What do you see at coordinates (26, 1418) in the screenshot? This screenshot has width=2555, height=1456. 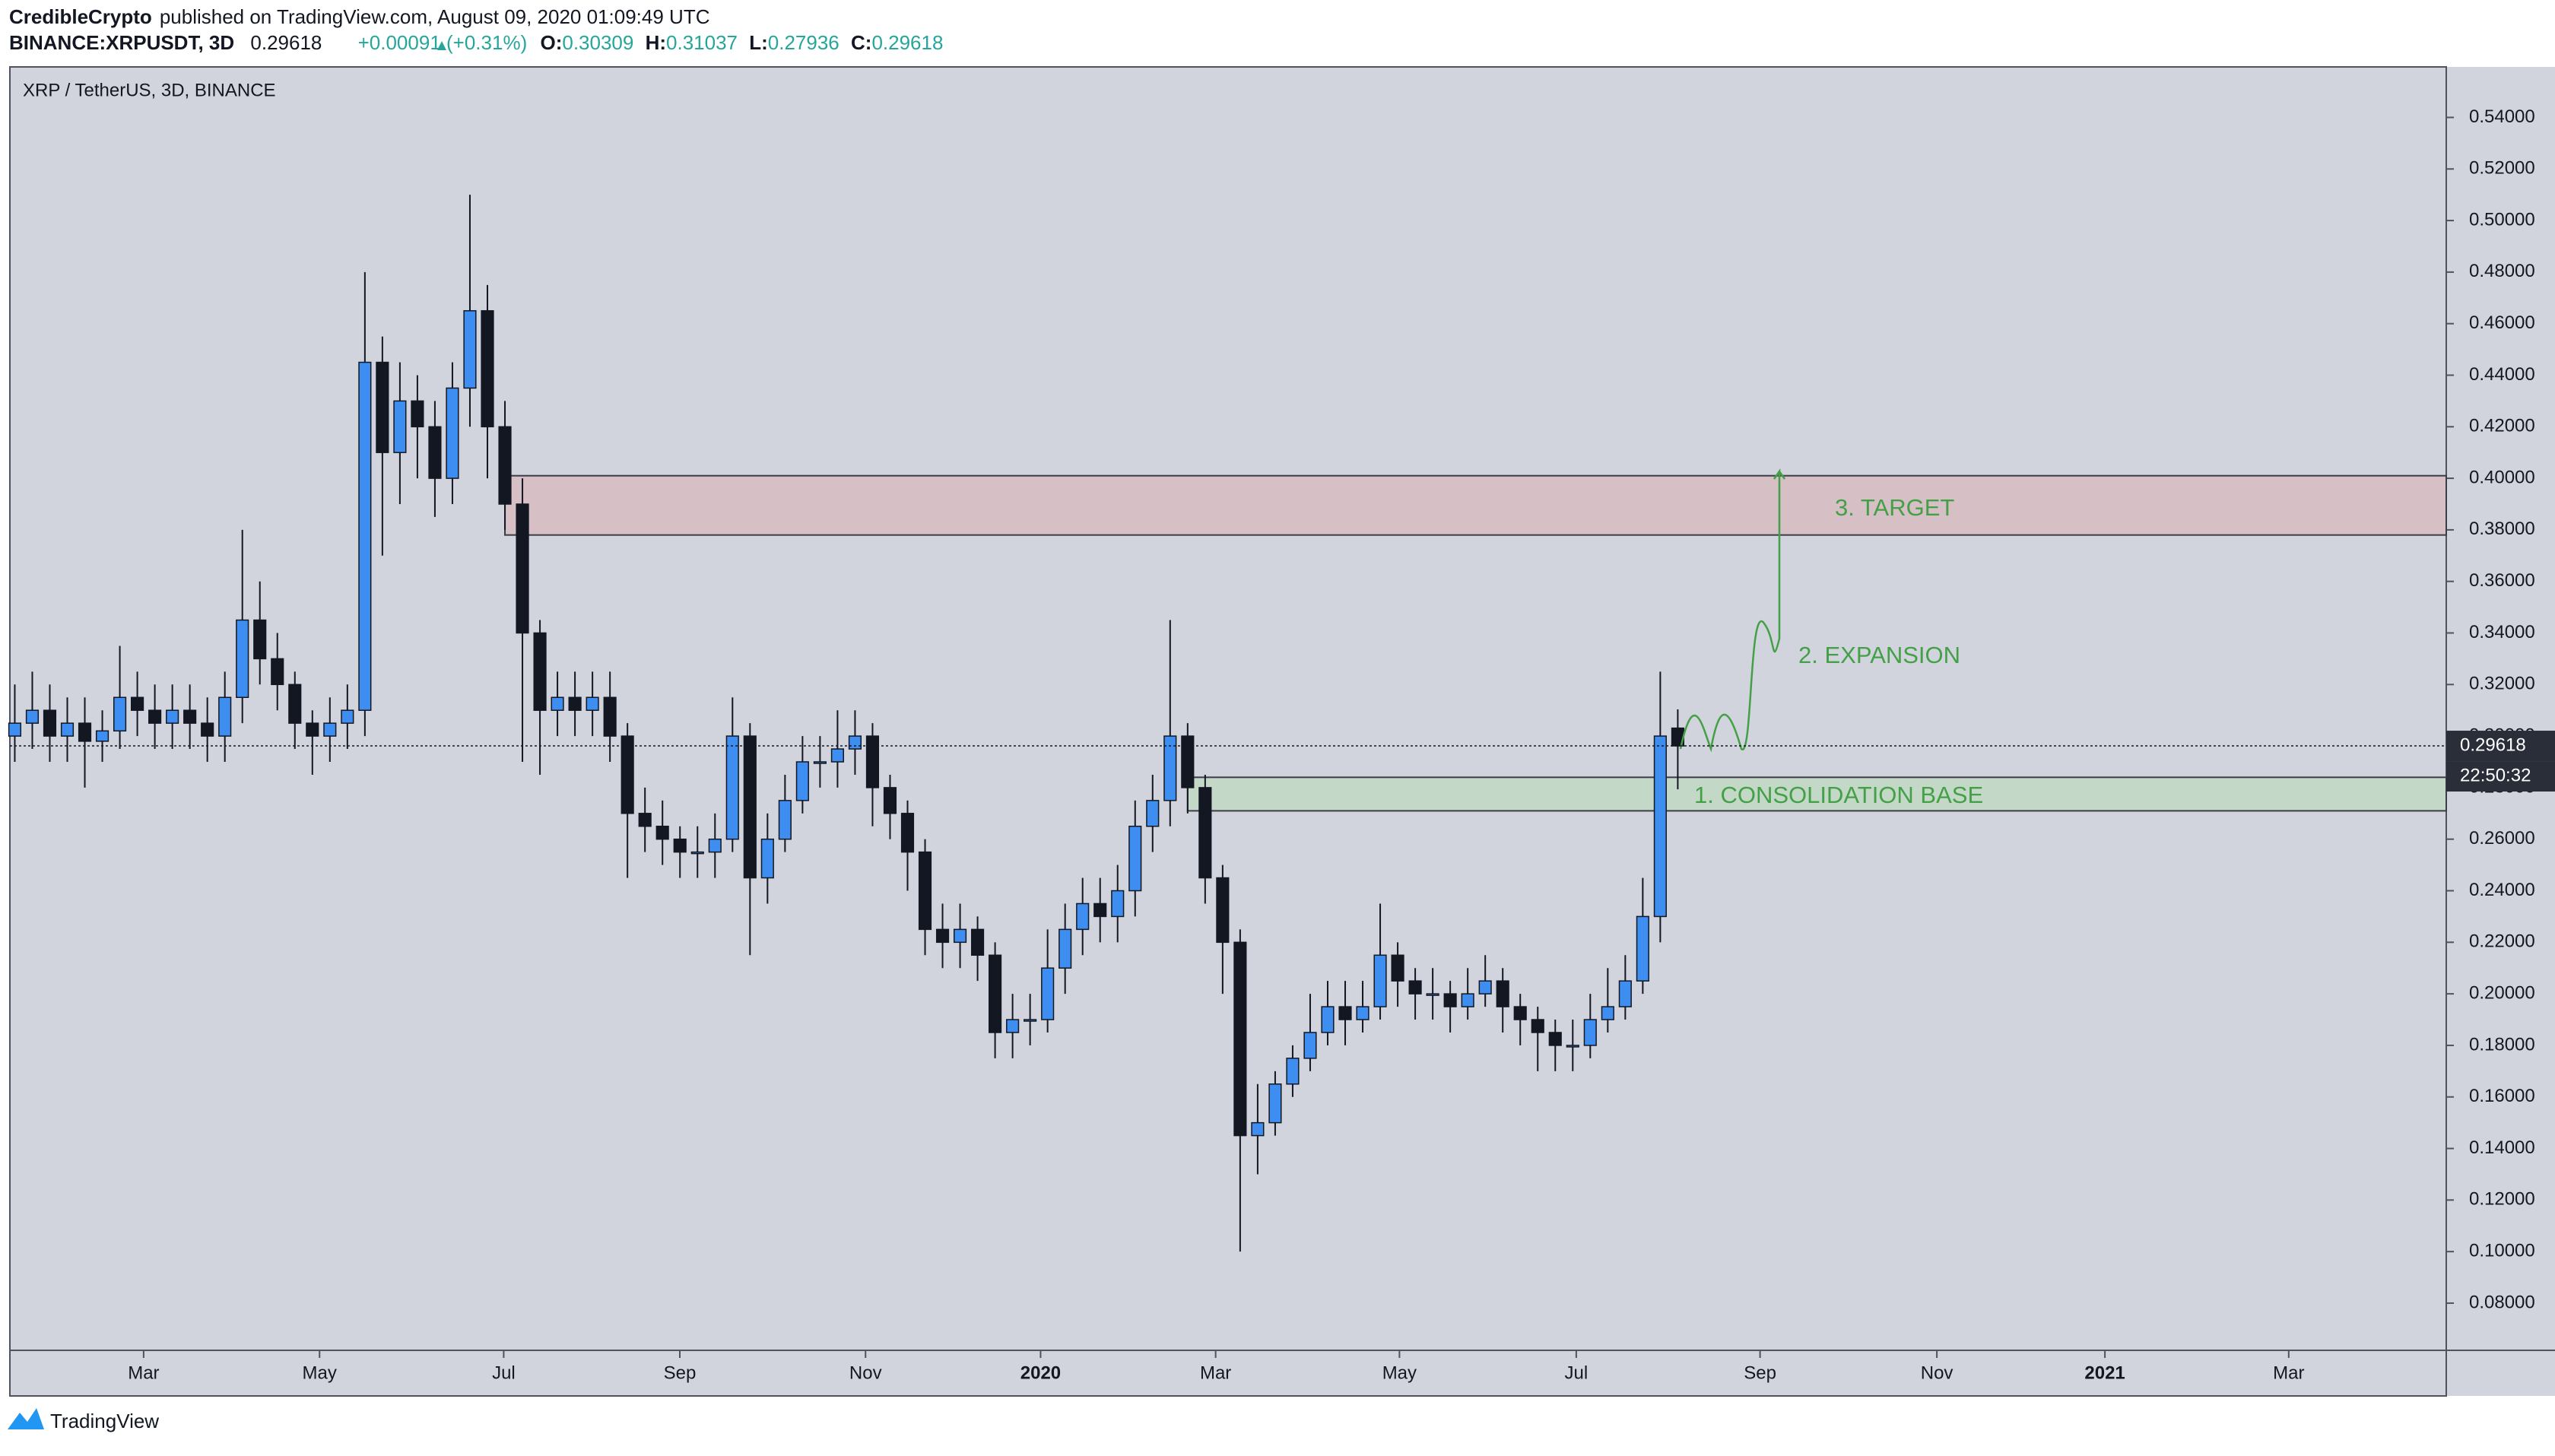 I see `tradingview-logo` at bounding box center [26, 1418].